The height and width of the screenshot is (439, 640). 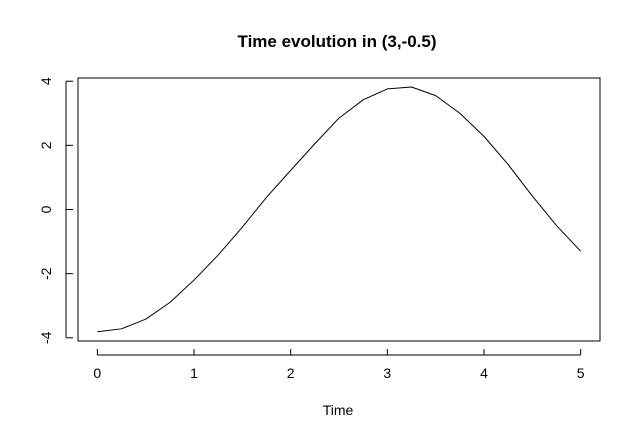 What do you see at coordinates (46, 145) in the screenshot?
I see `y-tick-label: 2` at bounding box center [46, 145].